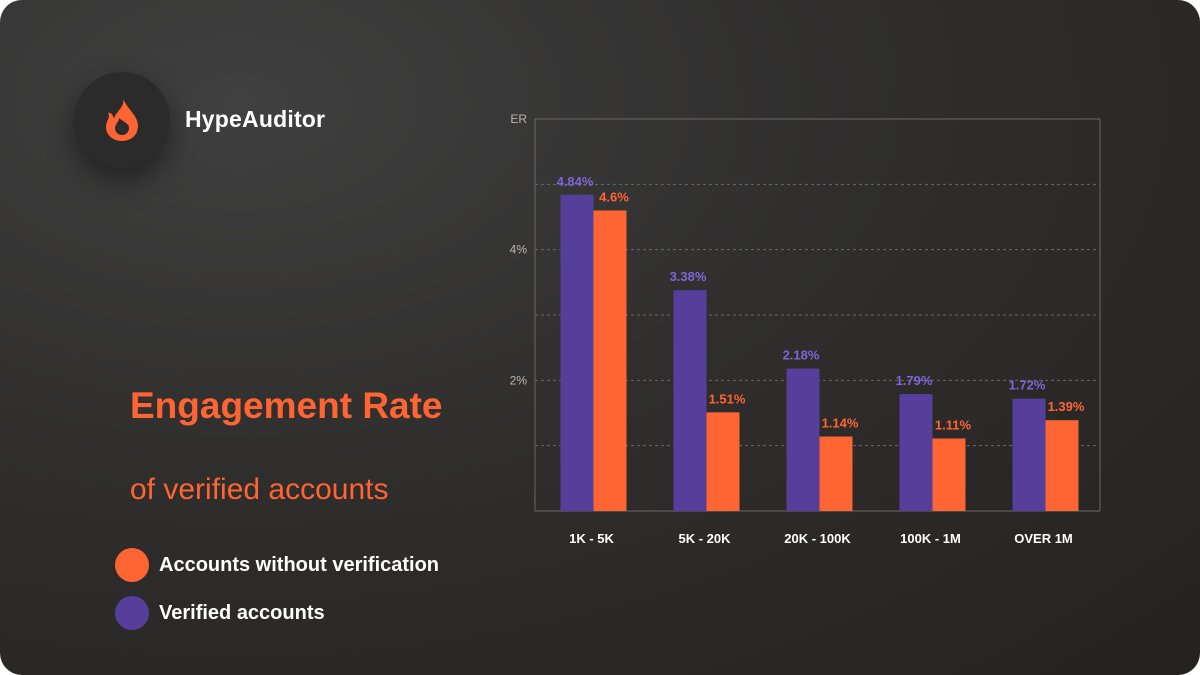  What do you see at coordinates (242, 612) in the screenshot?
I see `legend-label-verified: Verified accounts` at bounding box center [242, 612].